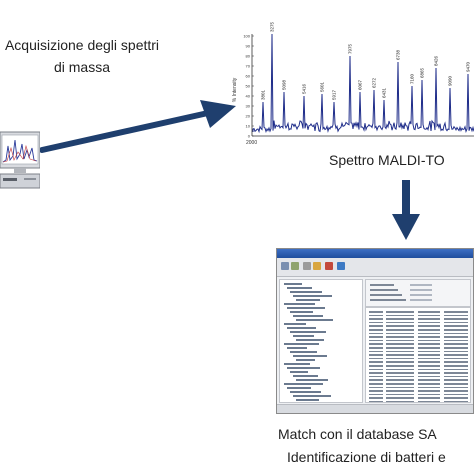  I want to click on acquisition-caption-line2: di massa, so click(82, 67).